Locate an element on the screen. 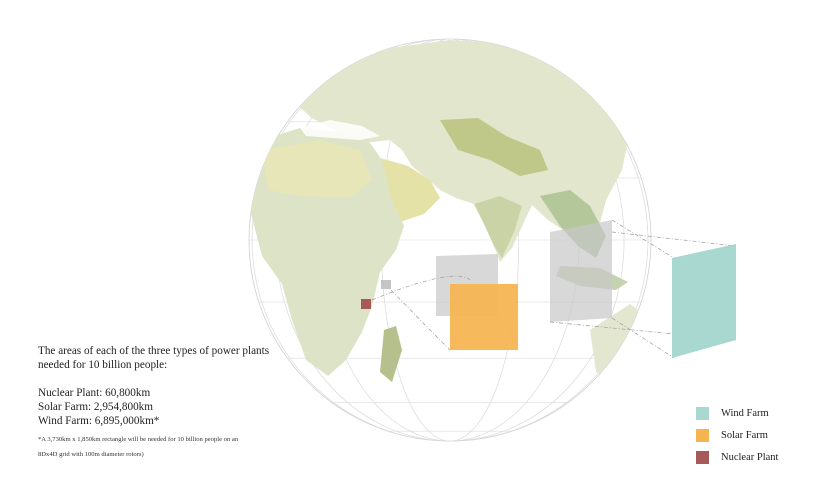 This screenshot has width=824, height=502. india-landmass is located at coordinates (498, 227).